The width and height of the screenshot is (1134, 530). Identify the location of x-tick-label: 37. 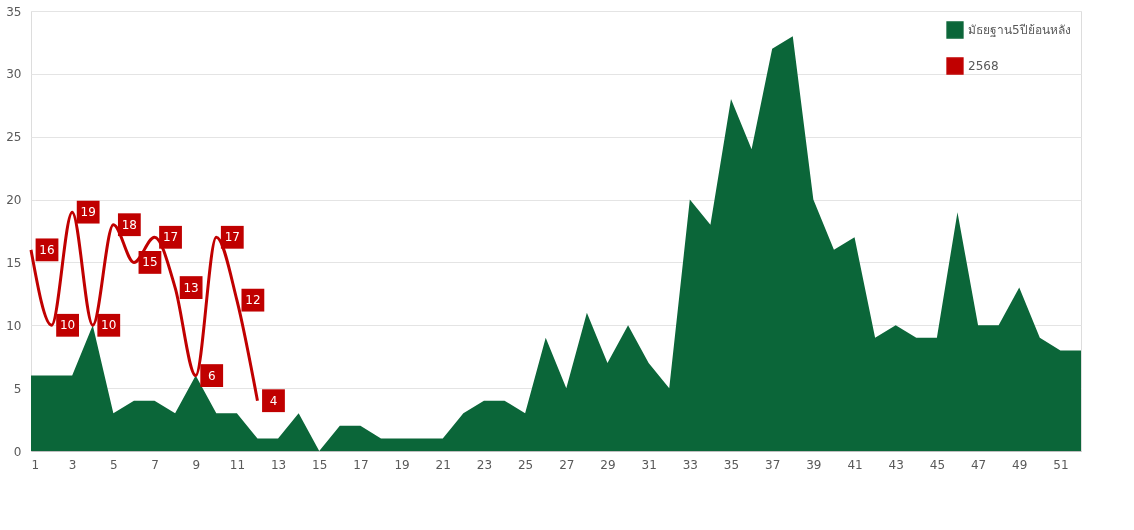
(773, 464).